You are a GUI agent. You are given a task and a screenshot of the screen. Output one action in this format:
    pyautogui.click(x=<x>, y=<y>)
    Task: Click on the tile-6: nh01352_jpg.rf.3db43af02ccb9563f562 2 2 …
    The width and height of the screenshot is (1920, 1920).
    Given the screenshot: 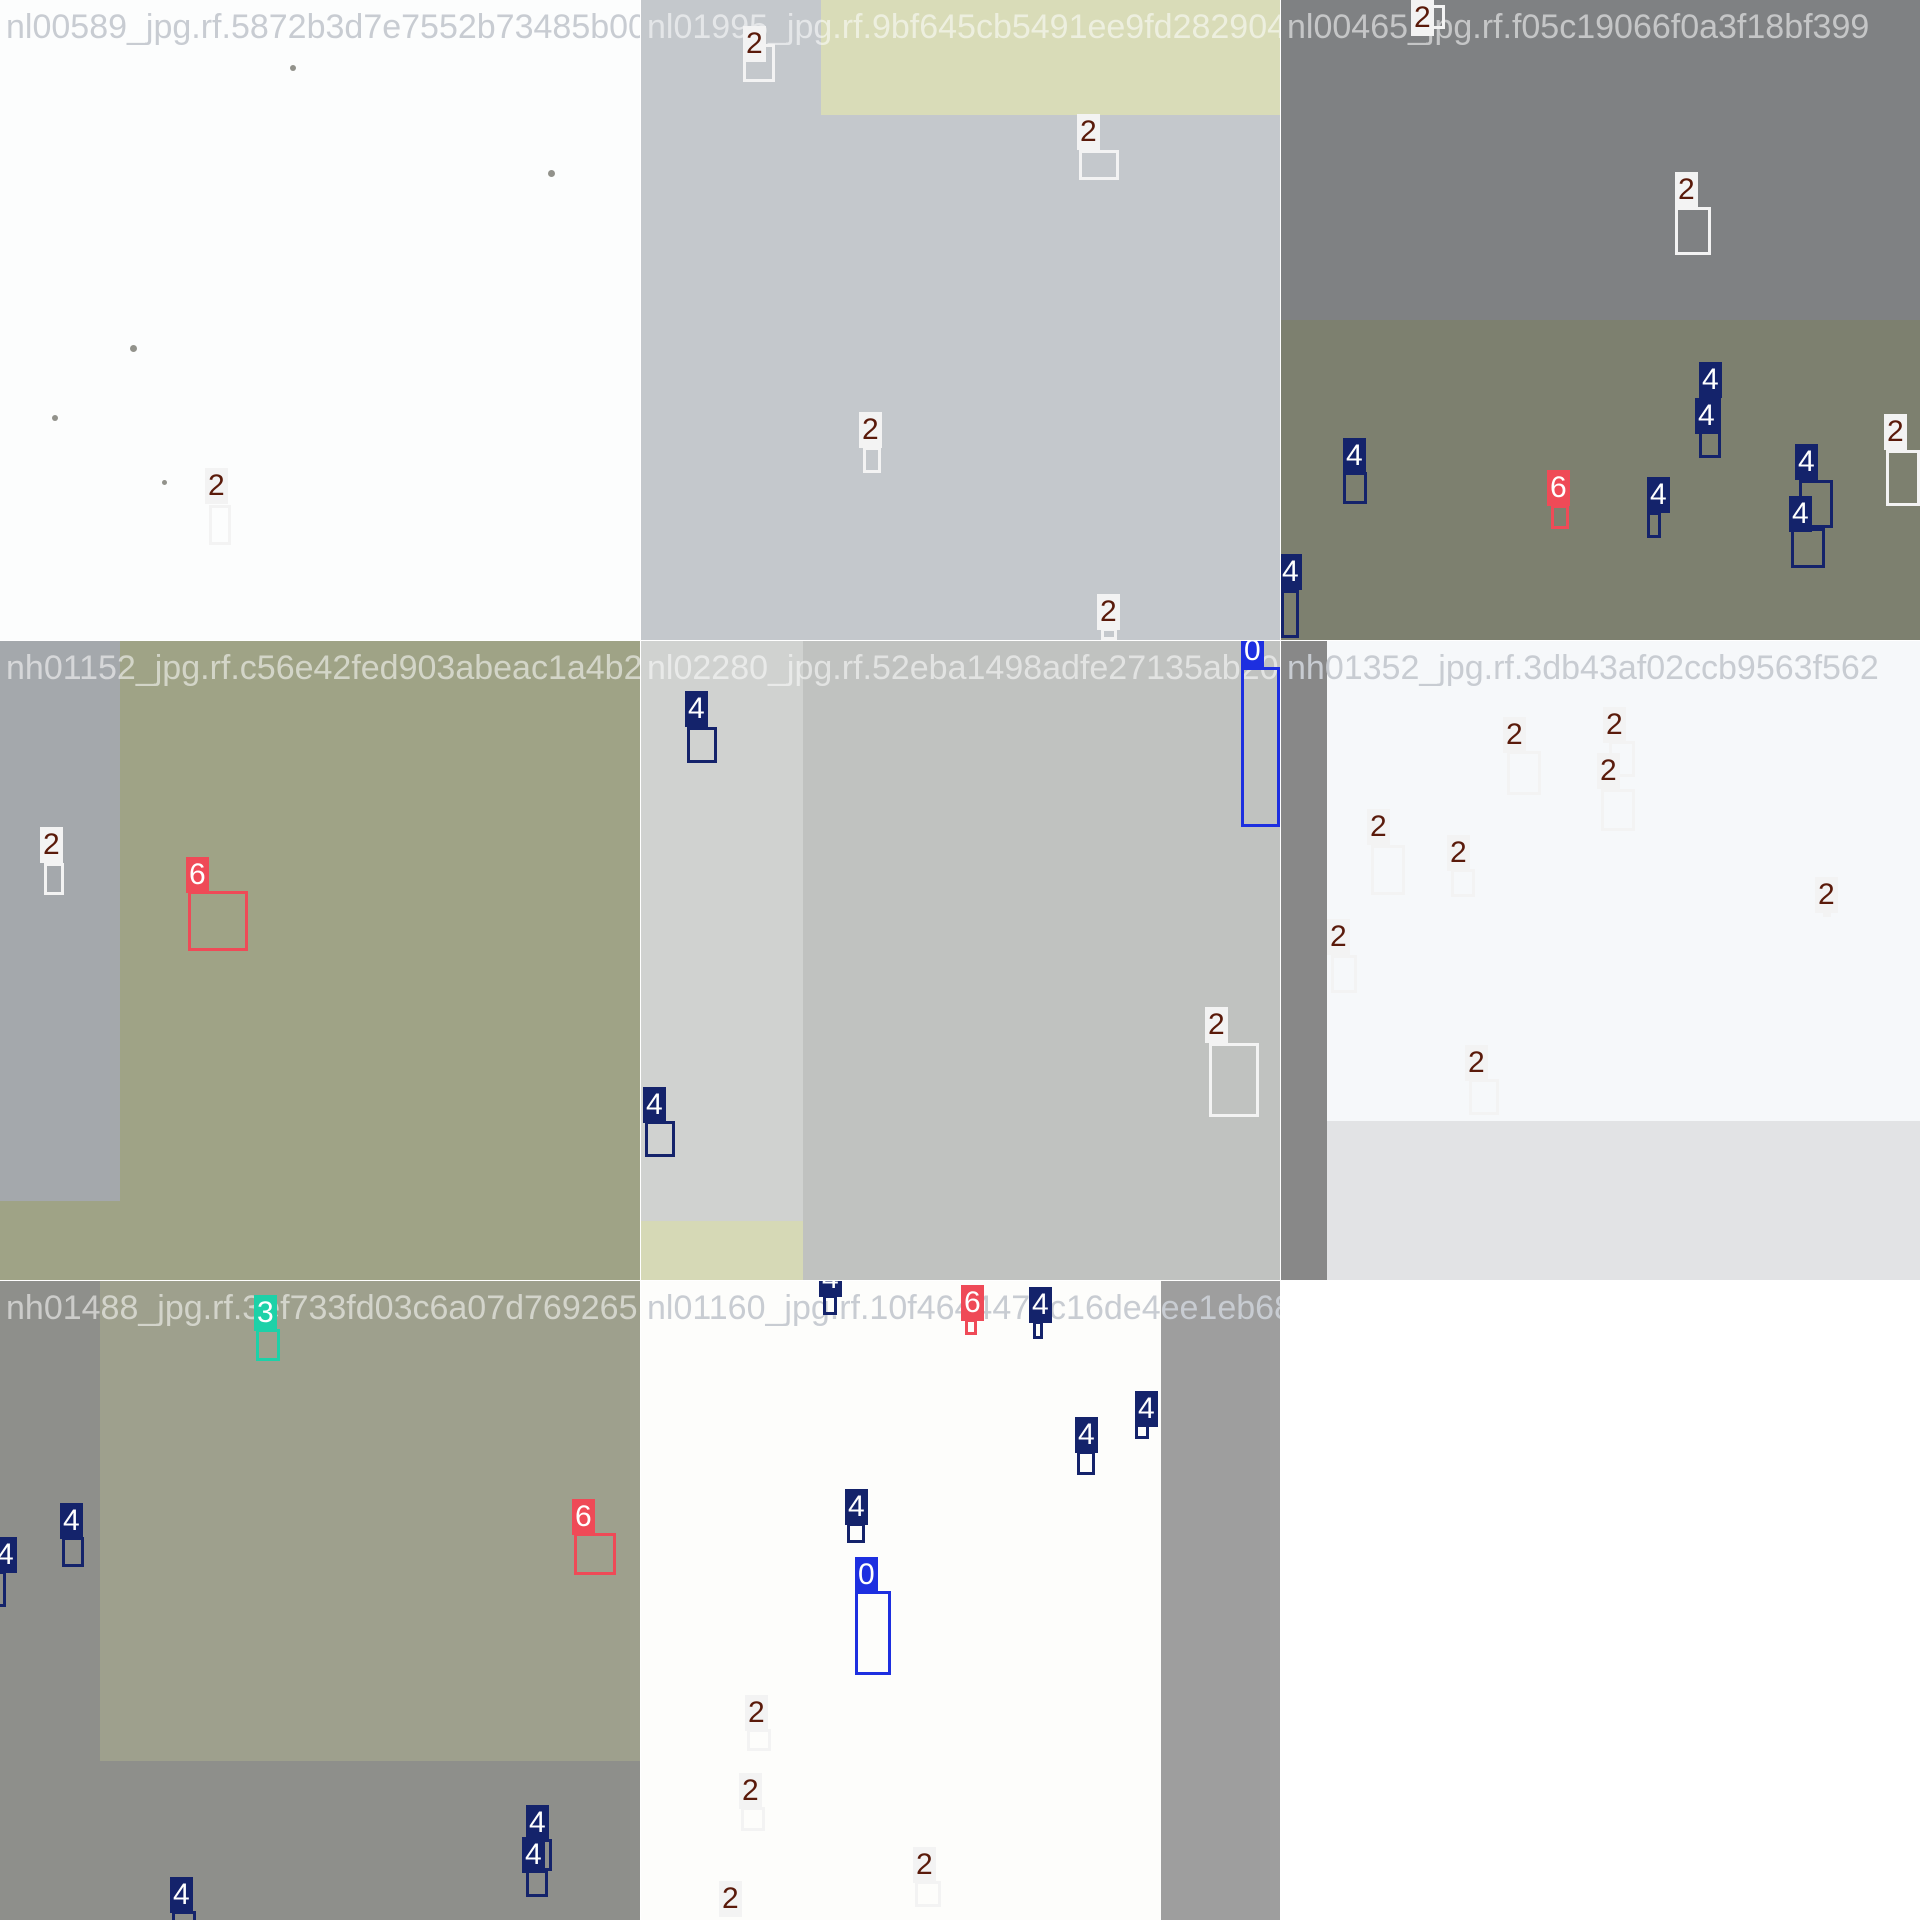 What is the action you would take?
    pyautogui.click(x=1600, y=960)
    